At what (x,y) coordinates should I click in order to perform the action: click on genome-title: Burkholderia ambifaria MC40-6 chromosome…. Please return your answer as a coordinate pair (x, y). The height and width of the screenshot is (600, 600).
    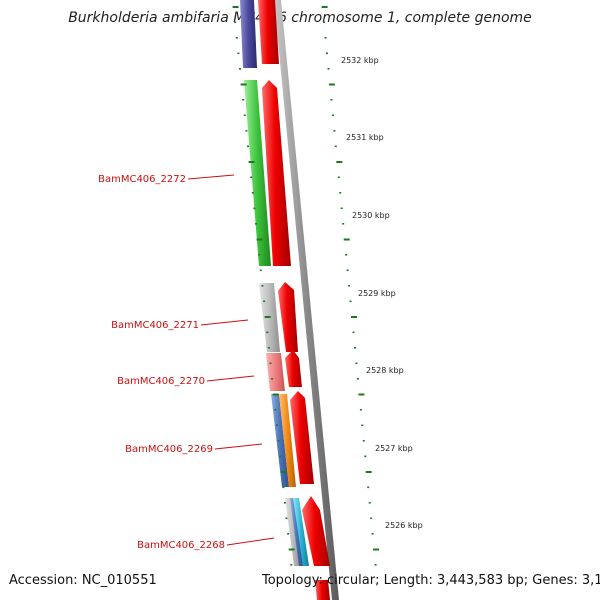
    Looking at the image, I should click on (300, 18).